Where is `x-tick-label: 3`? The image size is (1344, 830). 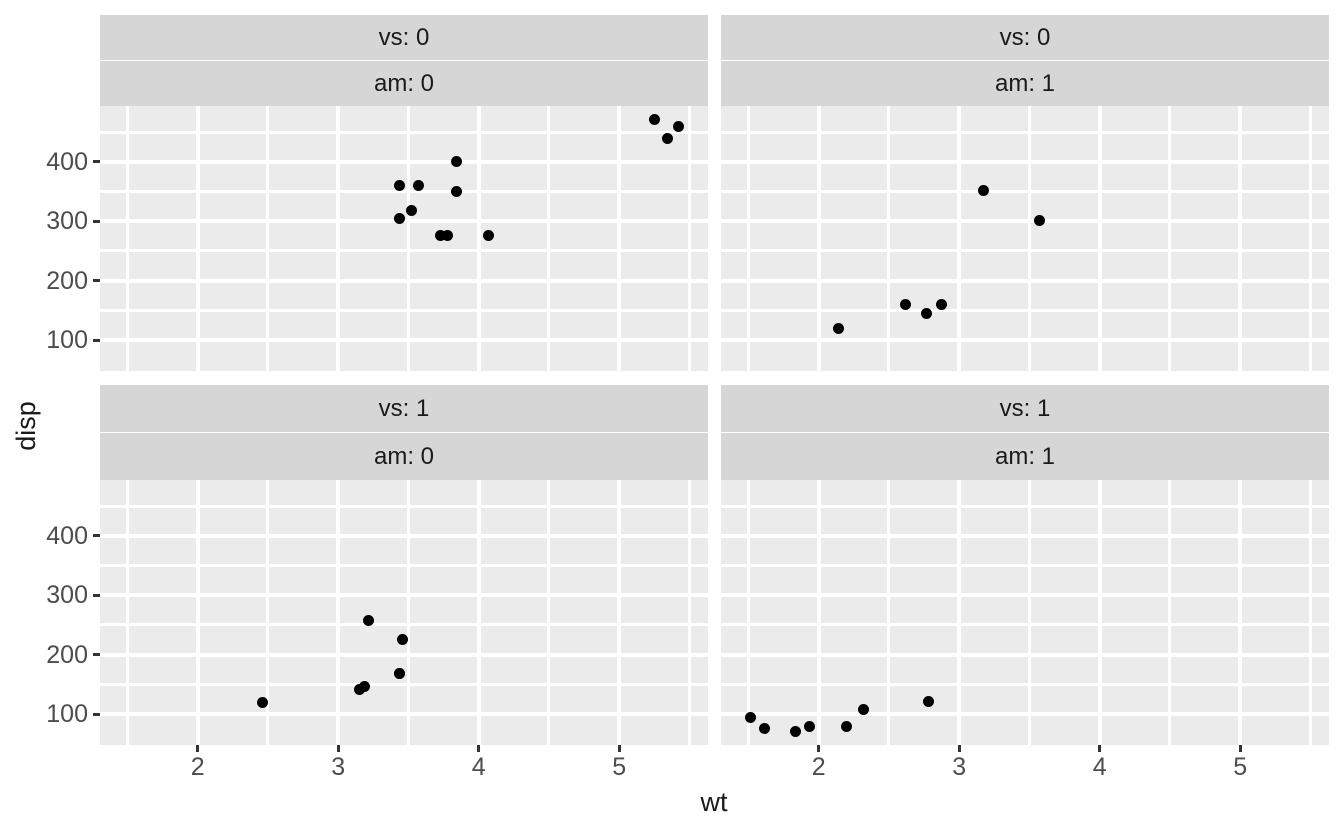
x-tick-label: 3 is located at coordinates (959, 767).